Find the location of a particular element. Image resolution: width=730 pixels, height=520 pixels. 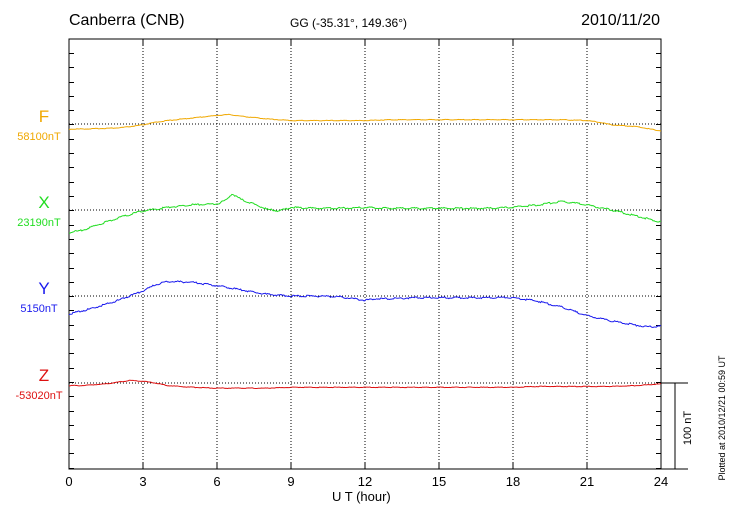

x-tick-label: 6 is located at coordinates (216, 481).